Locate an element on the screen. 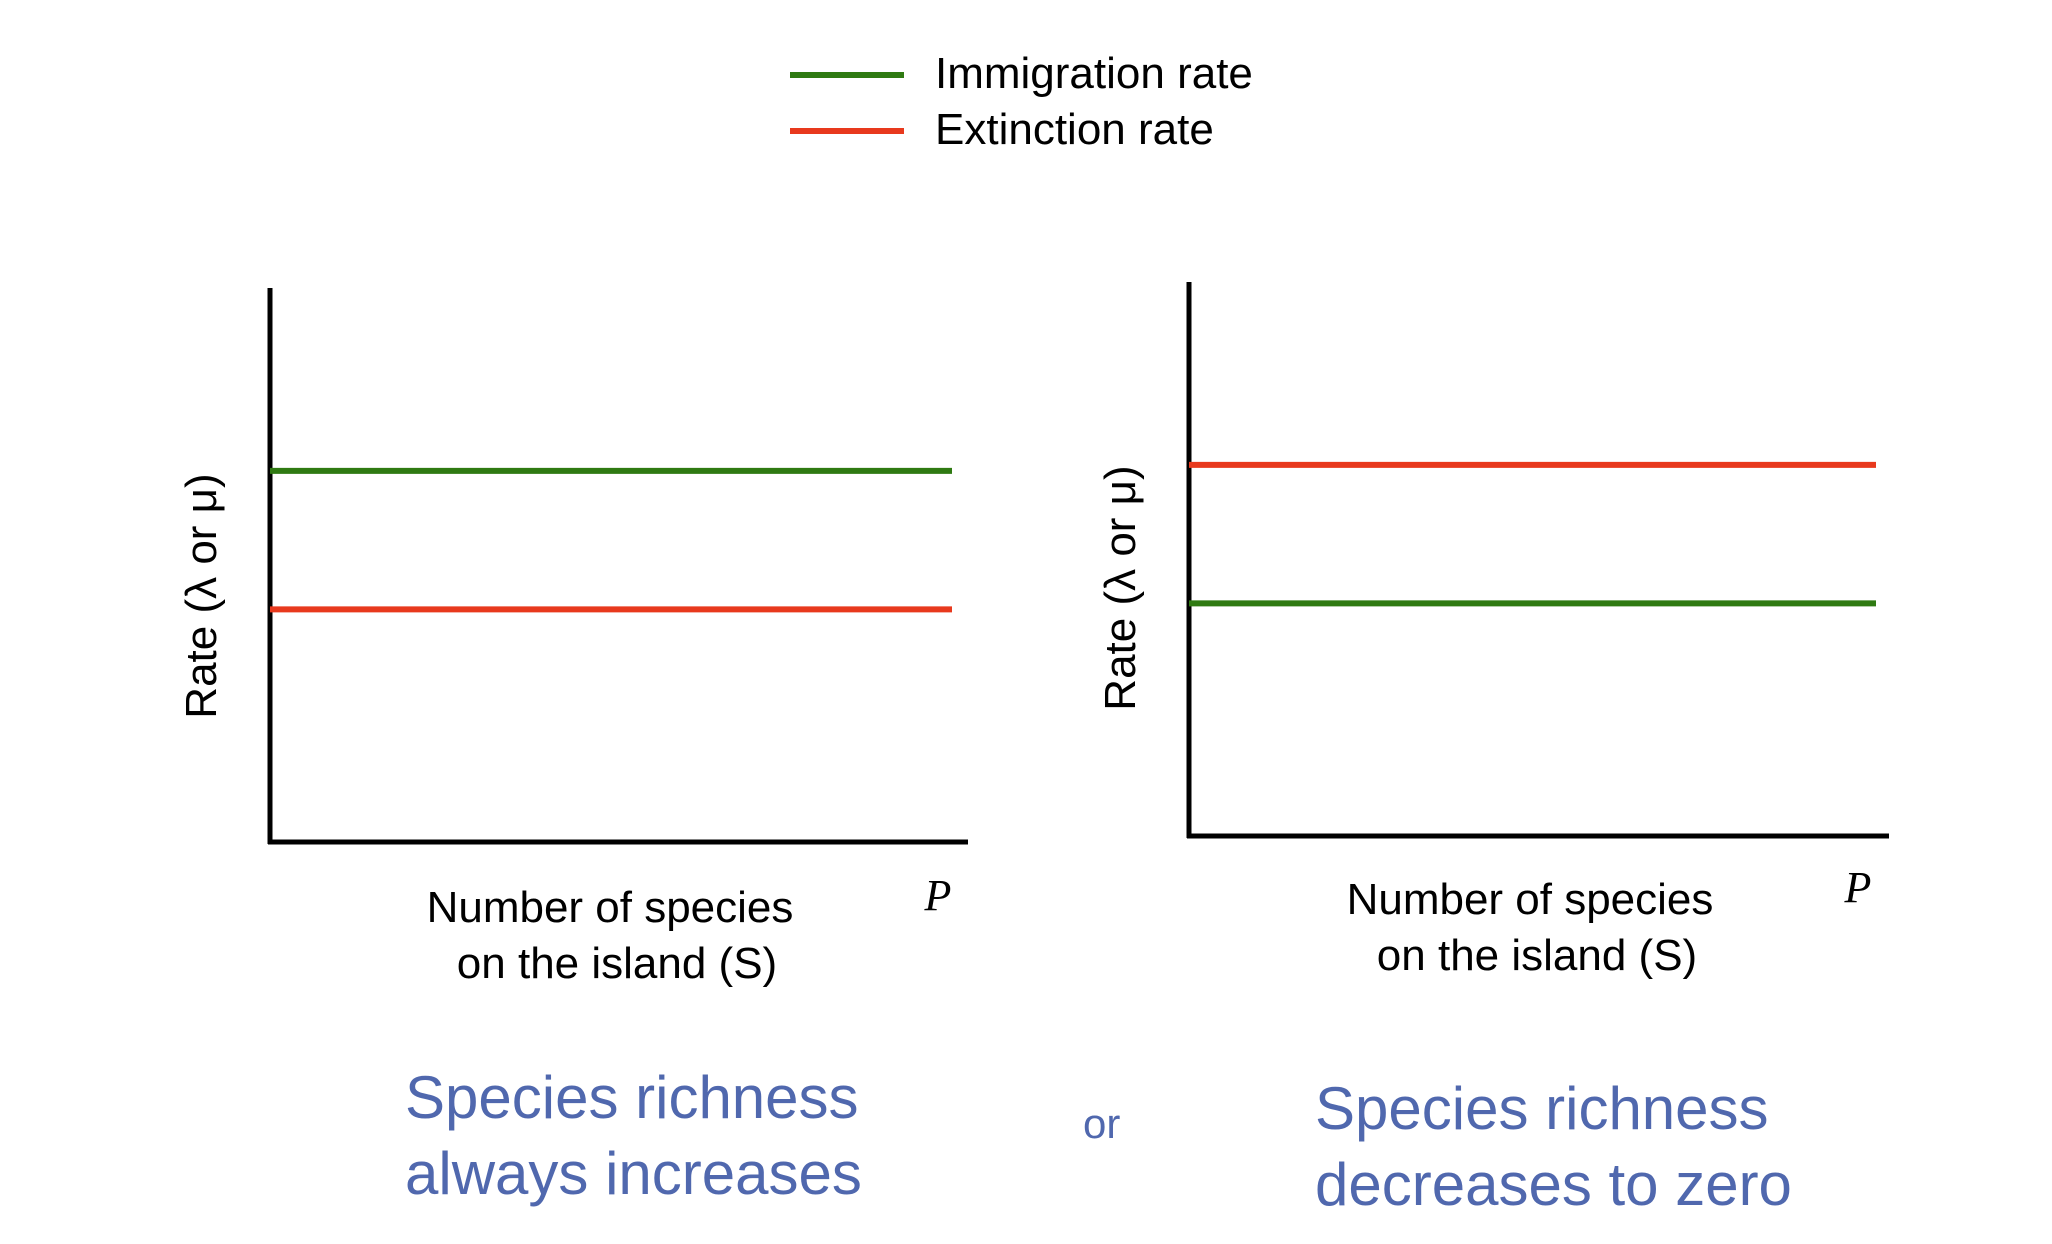 This screenshot has width=2052, height=1244. y-axis-label-left: Rate (λ or μ) is located at coordinates (201, 595).